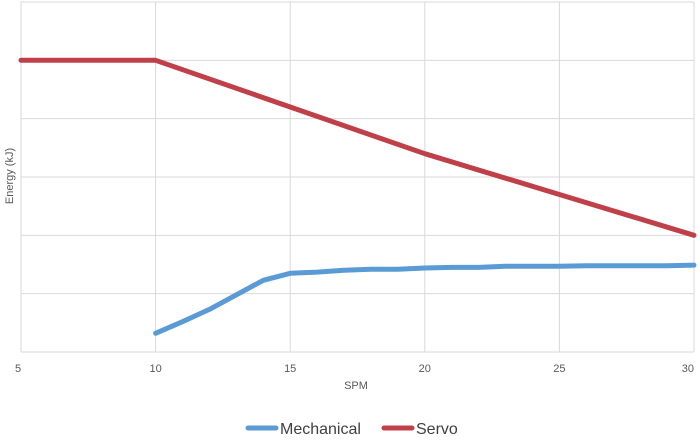 This screenshot has width=700, height=440. Describe the element at coordinates (18, 369) in the screenshot. I see `x-tick-label: 5` at that location.